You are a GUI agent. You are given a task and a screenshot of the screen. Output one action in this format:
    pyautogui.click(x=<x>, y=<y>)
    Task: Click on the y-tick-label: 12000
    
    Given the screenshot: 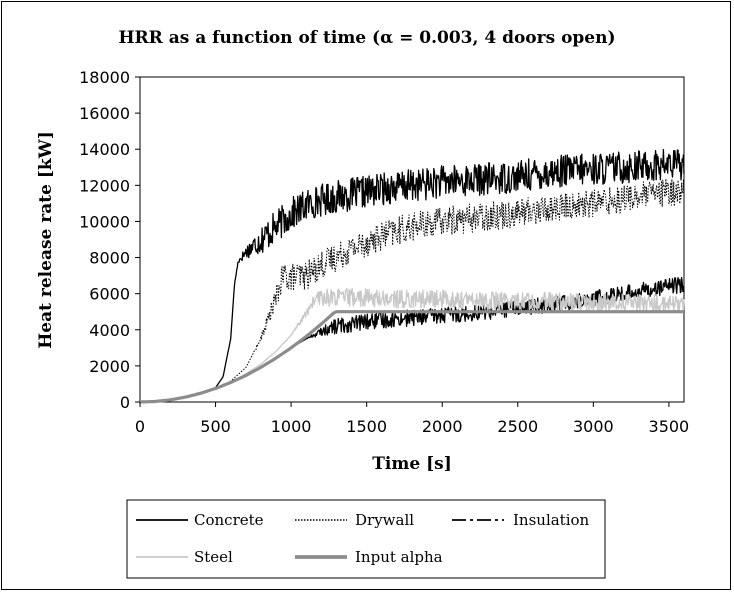 What is the action you would take?
    pyautogui.click(x=104, y=185)
    